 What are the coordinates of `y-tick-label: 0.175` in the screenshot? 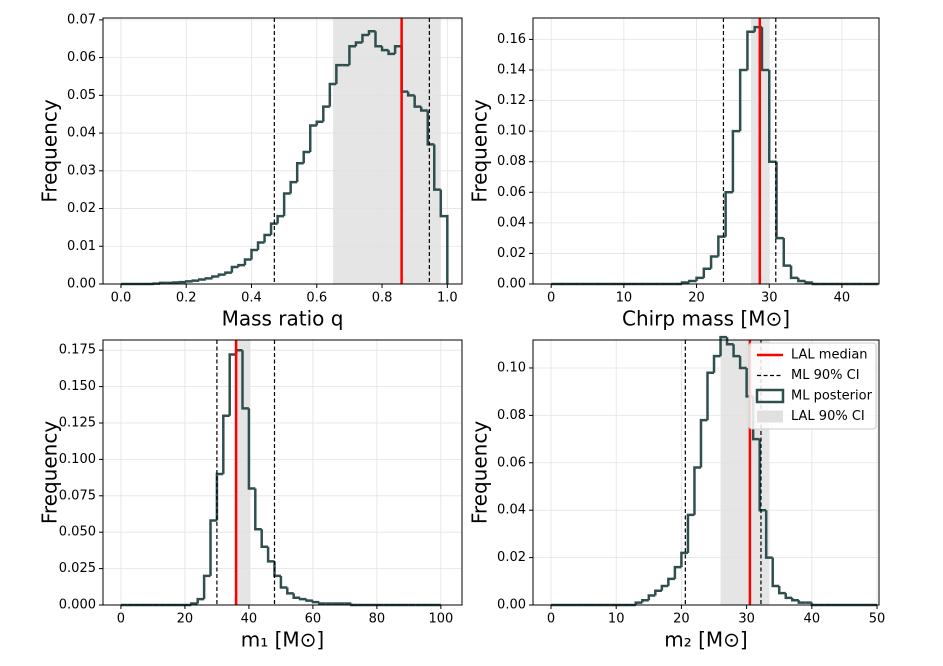 It's located at (77, 350).